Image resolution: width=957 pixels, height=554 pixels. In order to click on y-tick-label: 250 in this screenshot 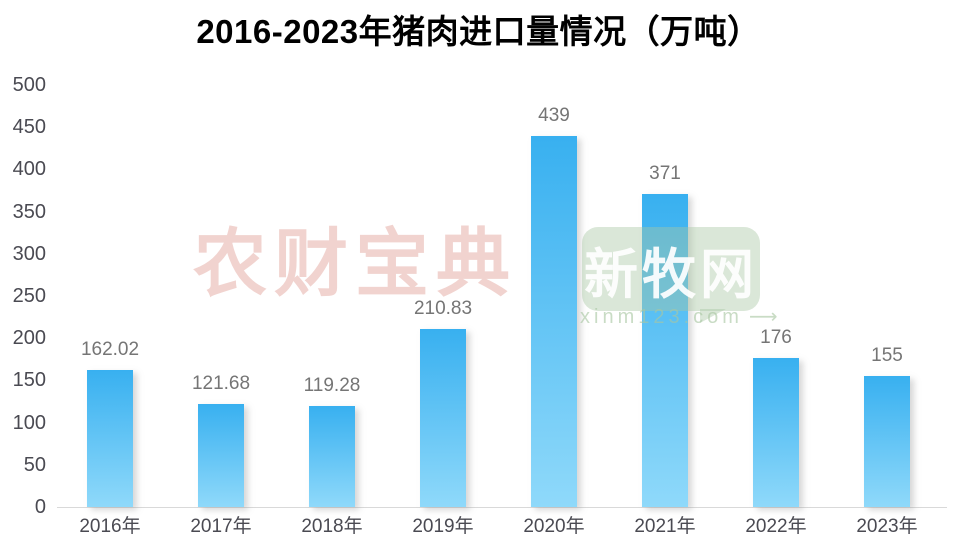, I will do `click(29, 296)`.